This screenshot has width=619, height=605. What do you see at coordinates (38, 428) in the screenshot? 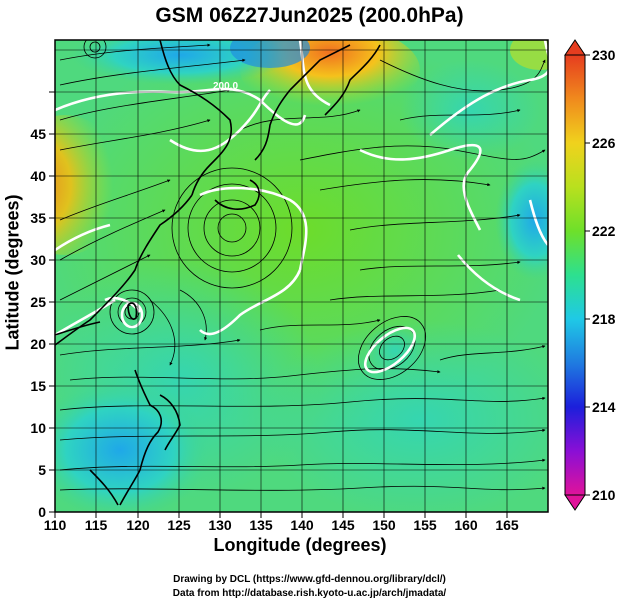
I see `y-tick-label: 10` at bounding box center [38, 428].